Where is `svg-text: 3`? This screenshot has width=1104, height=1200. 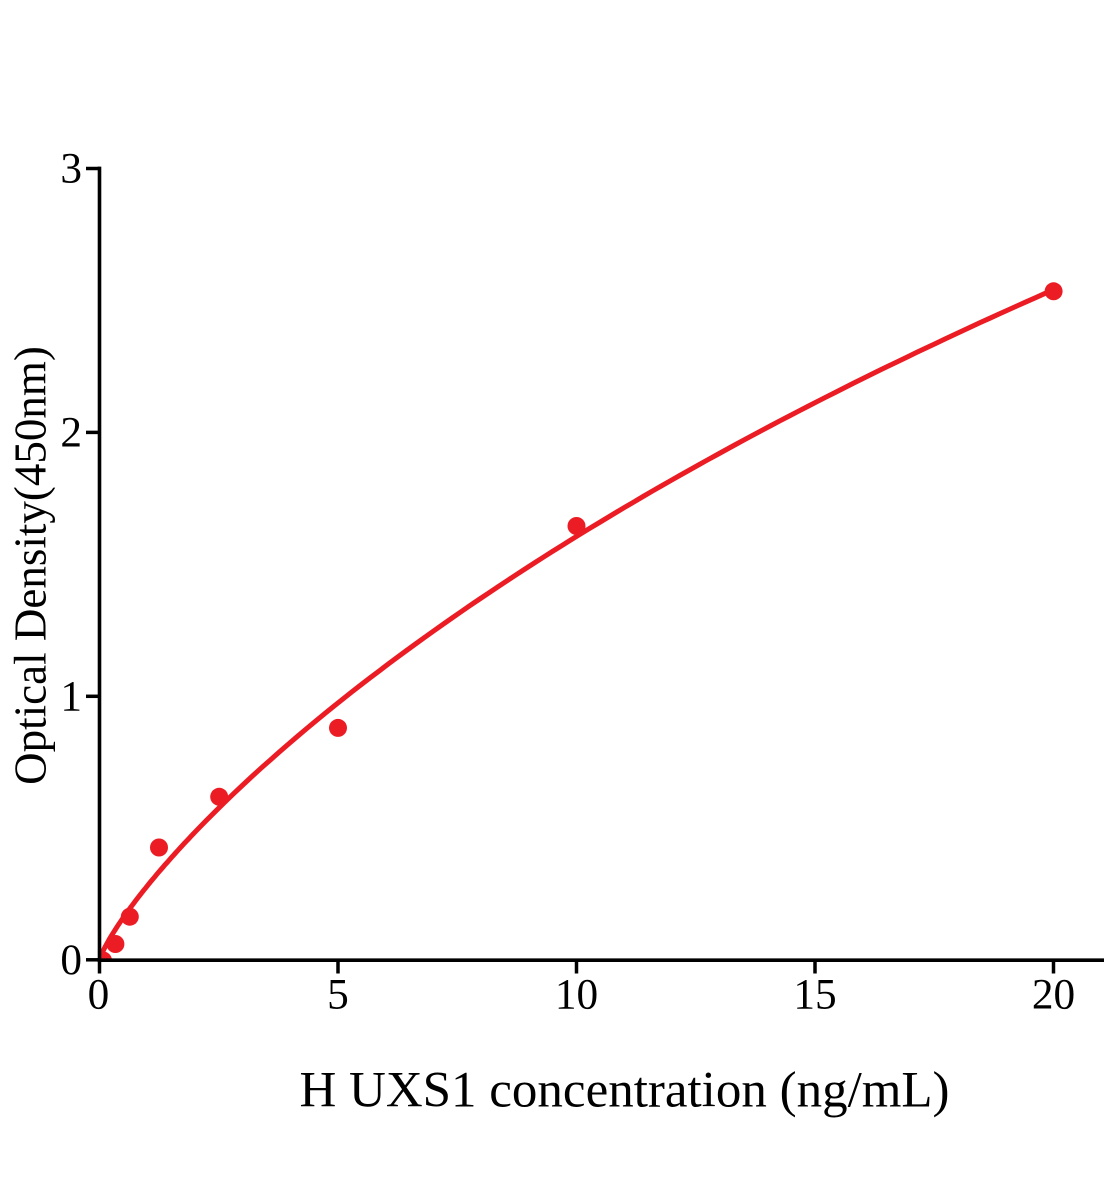 svg-text: 3 is located at coordinates (71, 169).